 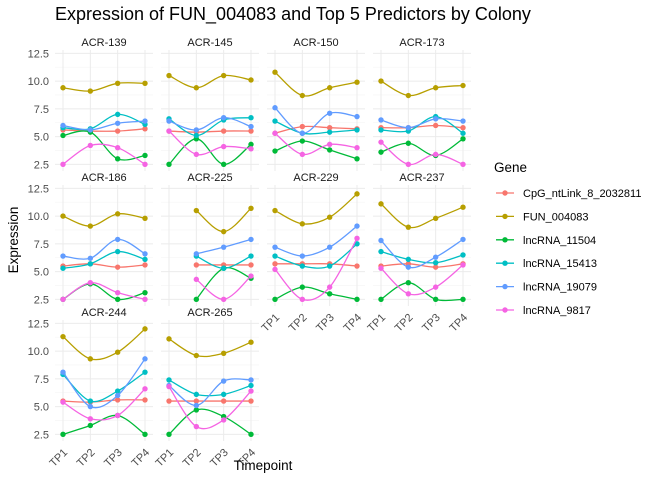 What do you see at coordinates (421, 43) in the screenshot?
I see `facet-strip-label: ACR-173` at bounding box center [421, 43].